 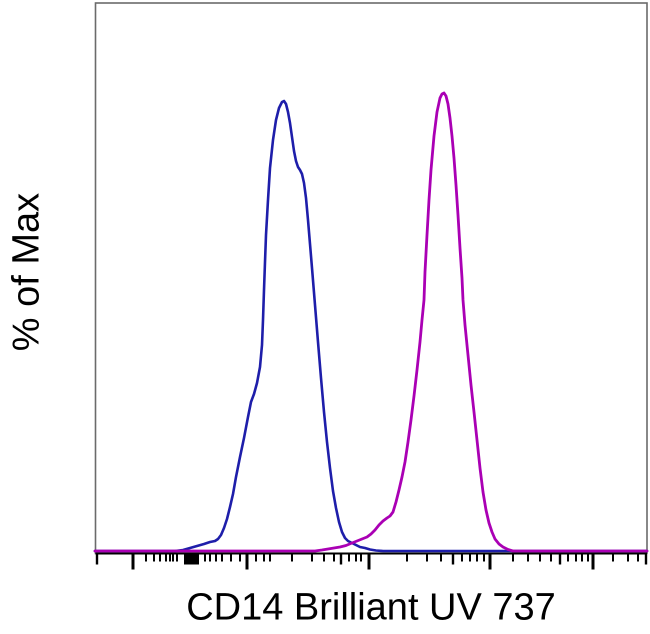 I want to click on y-axis-label: % of Max, so click(x=26, y=272).